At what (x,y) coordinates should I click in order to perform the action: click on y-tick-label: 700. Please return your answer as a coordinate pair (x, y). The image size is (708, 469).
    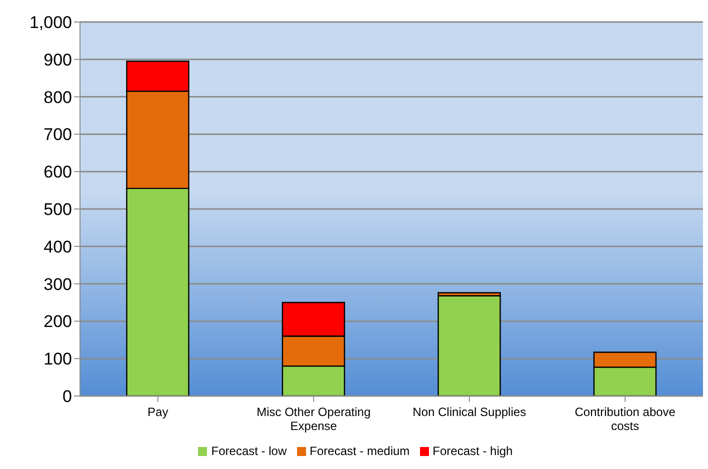
    Looking at the image, I should click on (58, 134).